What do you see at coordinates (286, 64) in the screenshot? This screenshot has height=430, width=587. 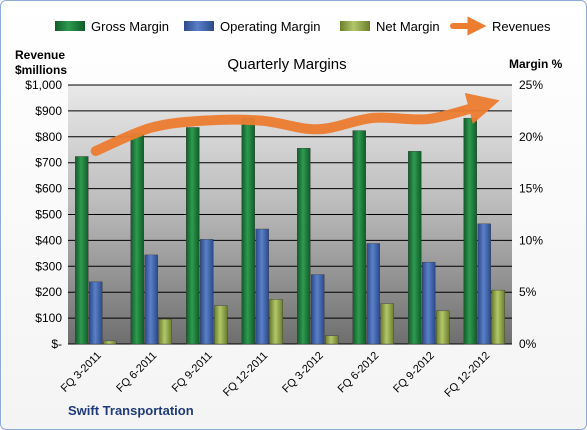 I see `chart-title: Quarterly Margins` at bounding box center [286, 64].